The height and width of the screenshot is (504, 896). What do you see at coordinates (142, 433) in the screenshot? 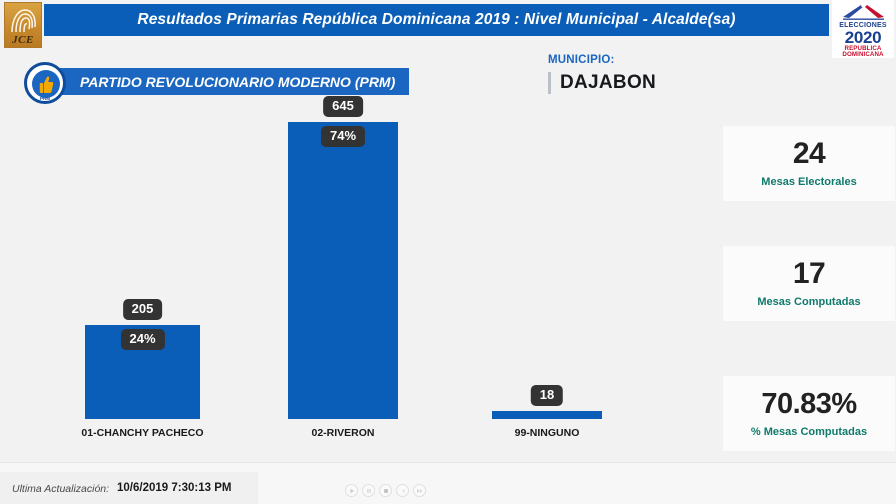
I see `bar-category-label: 01-CHANCHY PACHECO` at bounding box center [142, 433].